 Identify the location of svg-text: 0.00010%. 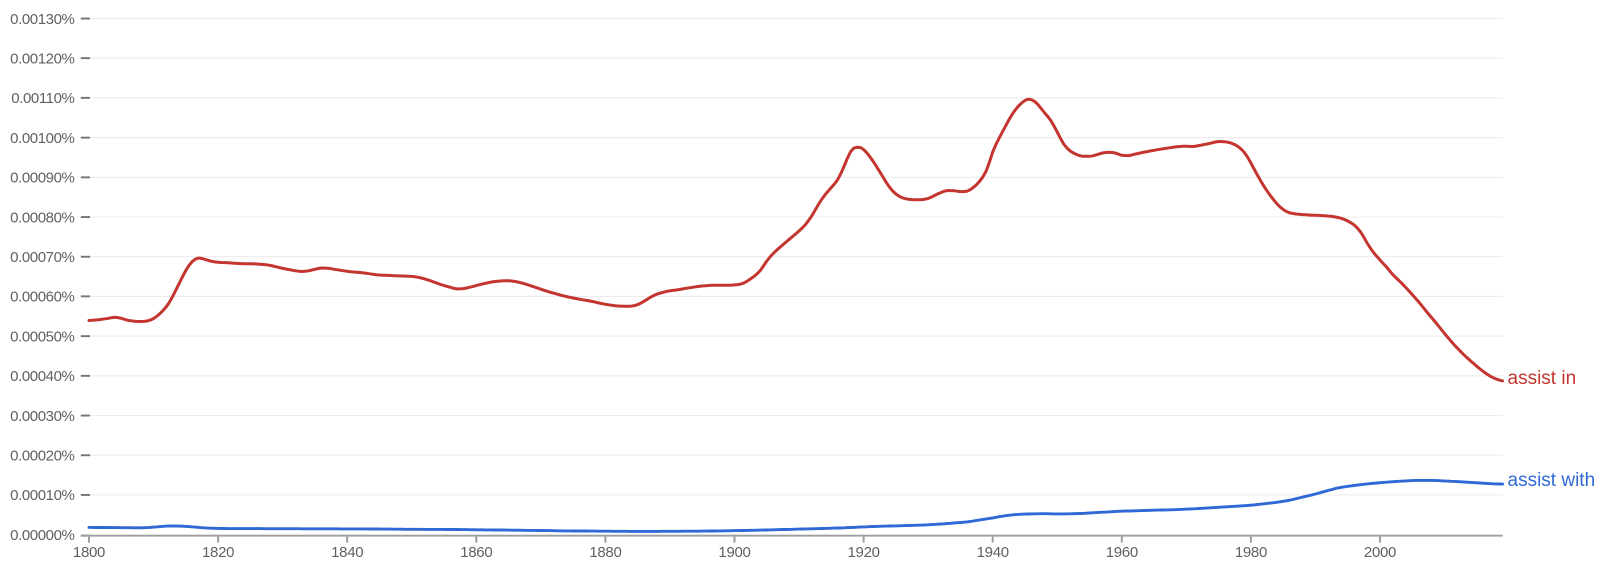
(42, 495).